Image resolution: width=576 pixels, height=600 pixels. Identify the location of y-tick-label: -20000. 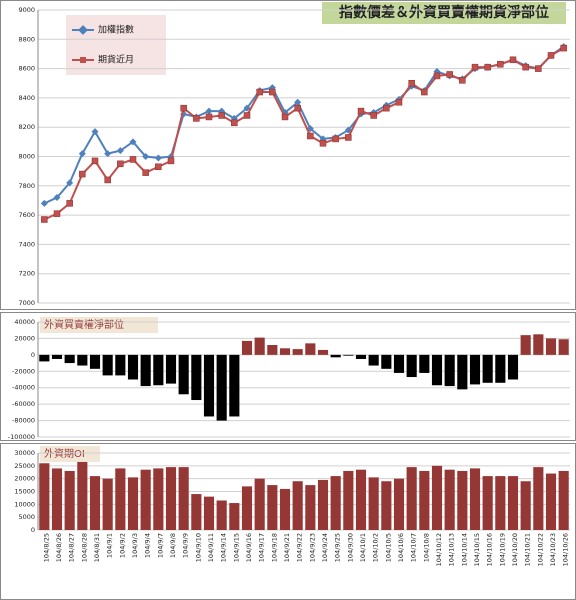
(23, 371).